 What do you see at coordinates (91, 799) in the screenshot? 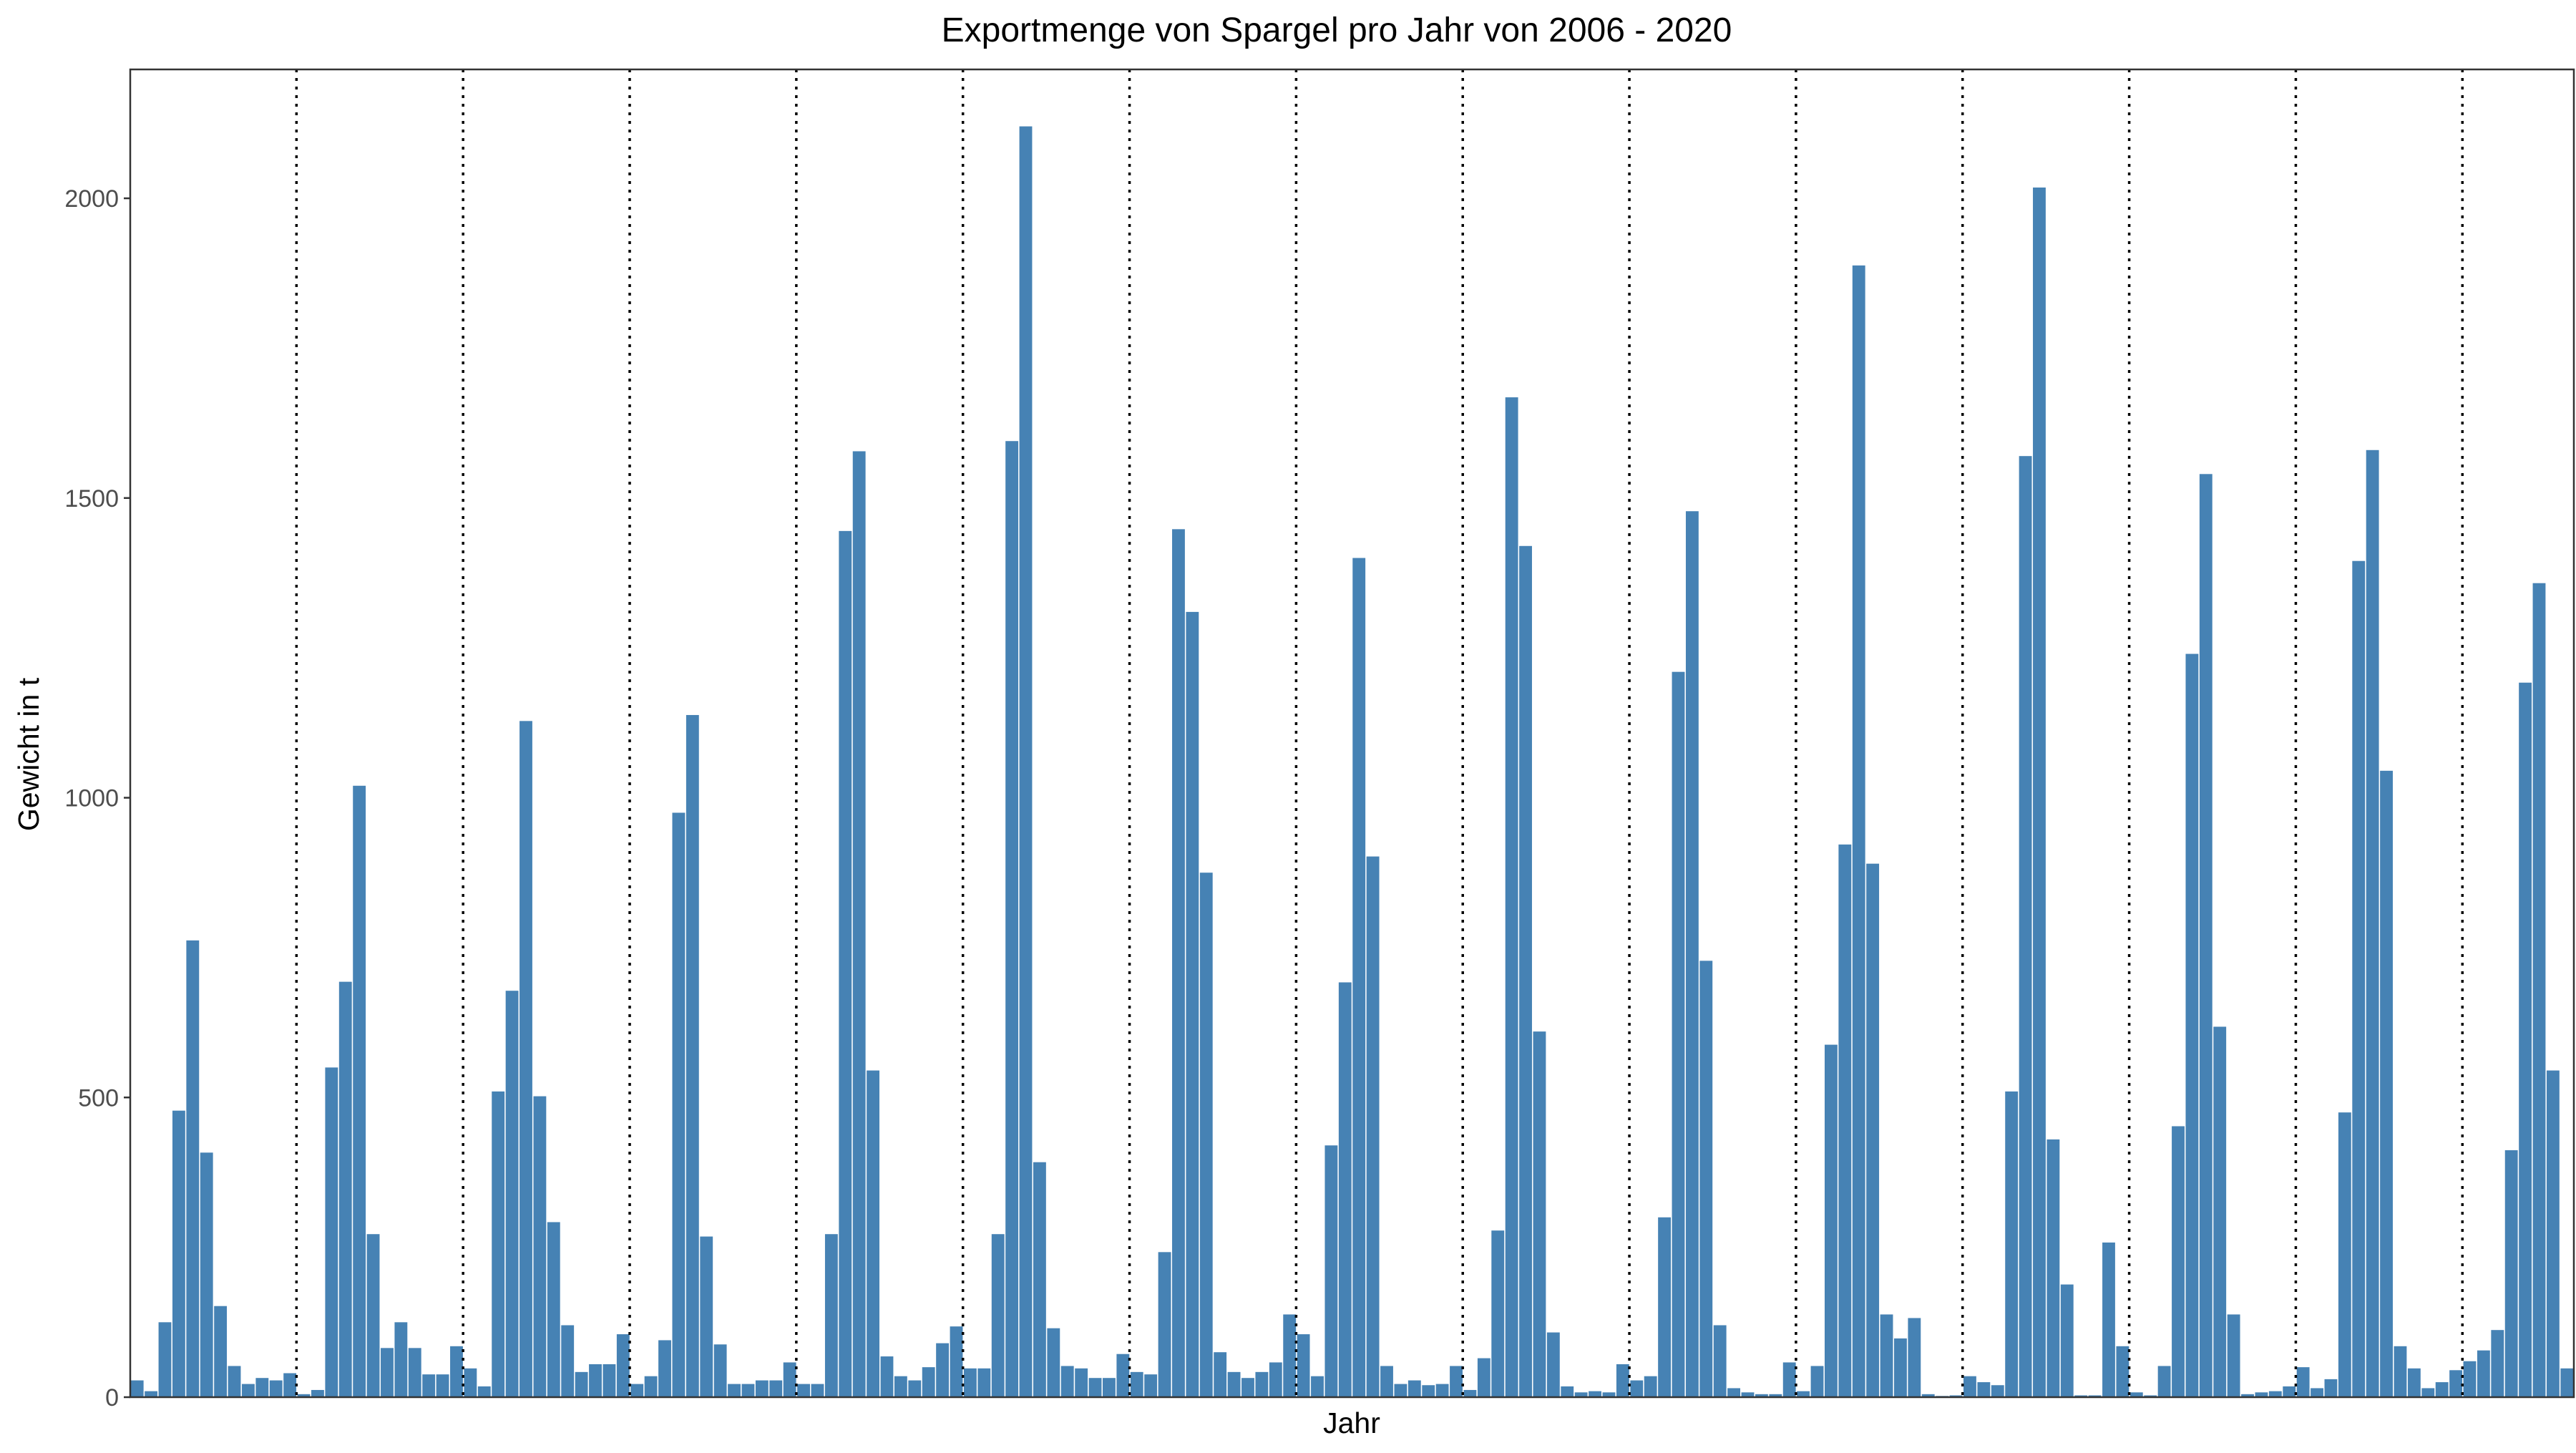
I see `y-tick-label: 1000` at bounding box center [91, 799].